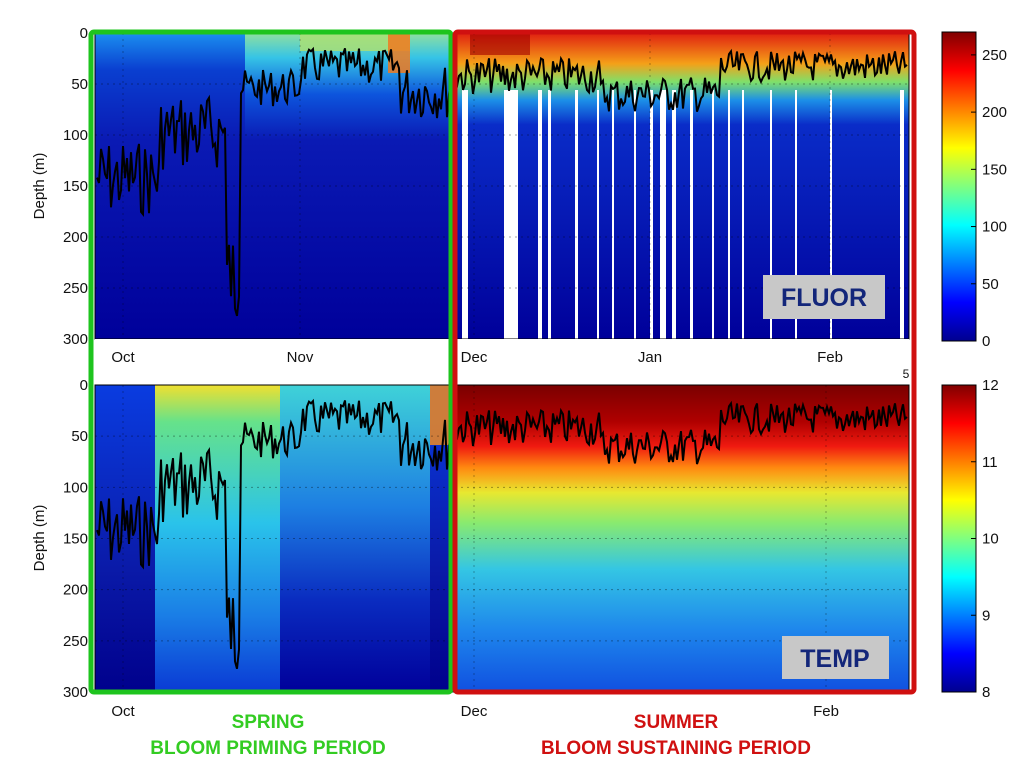 Image resolution: width=1024 pixels, height=768 pixels. What do you see at coordinates (75, 288) in the screenshot?
I see `fluor-y-tick-label: 250` at bounding box center [75, 288].